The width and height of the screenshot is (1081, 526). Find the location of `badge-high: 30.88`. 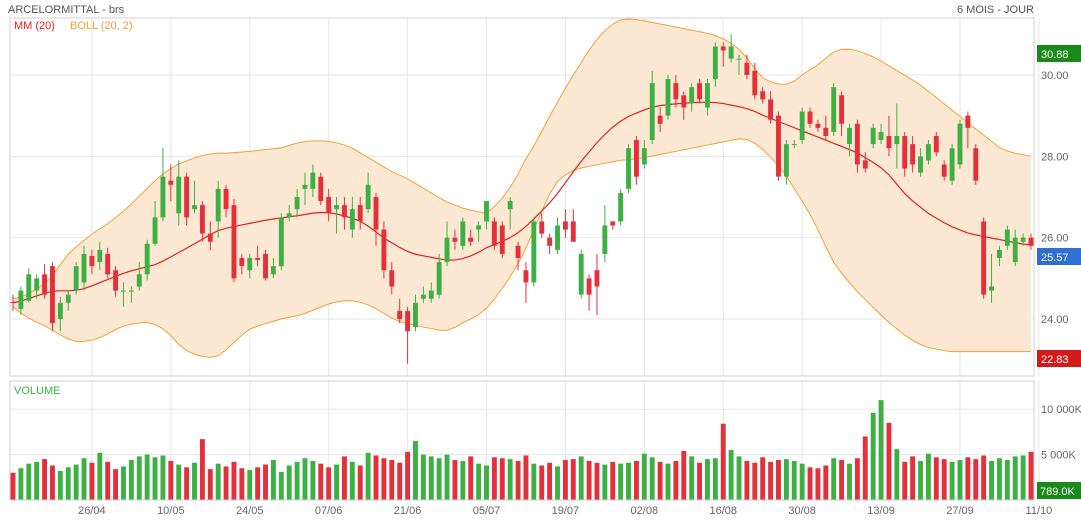

badge-high: 30.88 is located at coordinates (1055, 55).